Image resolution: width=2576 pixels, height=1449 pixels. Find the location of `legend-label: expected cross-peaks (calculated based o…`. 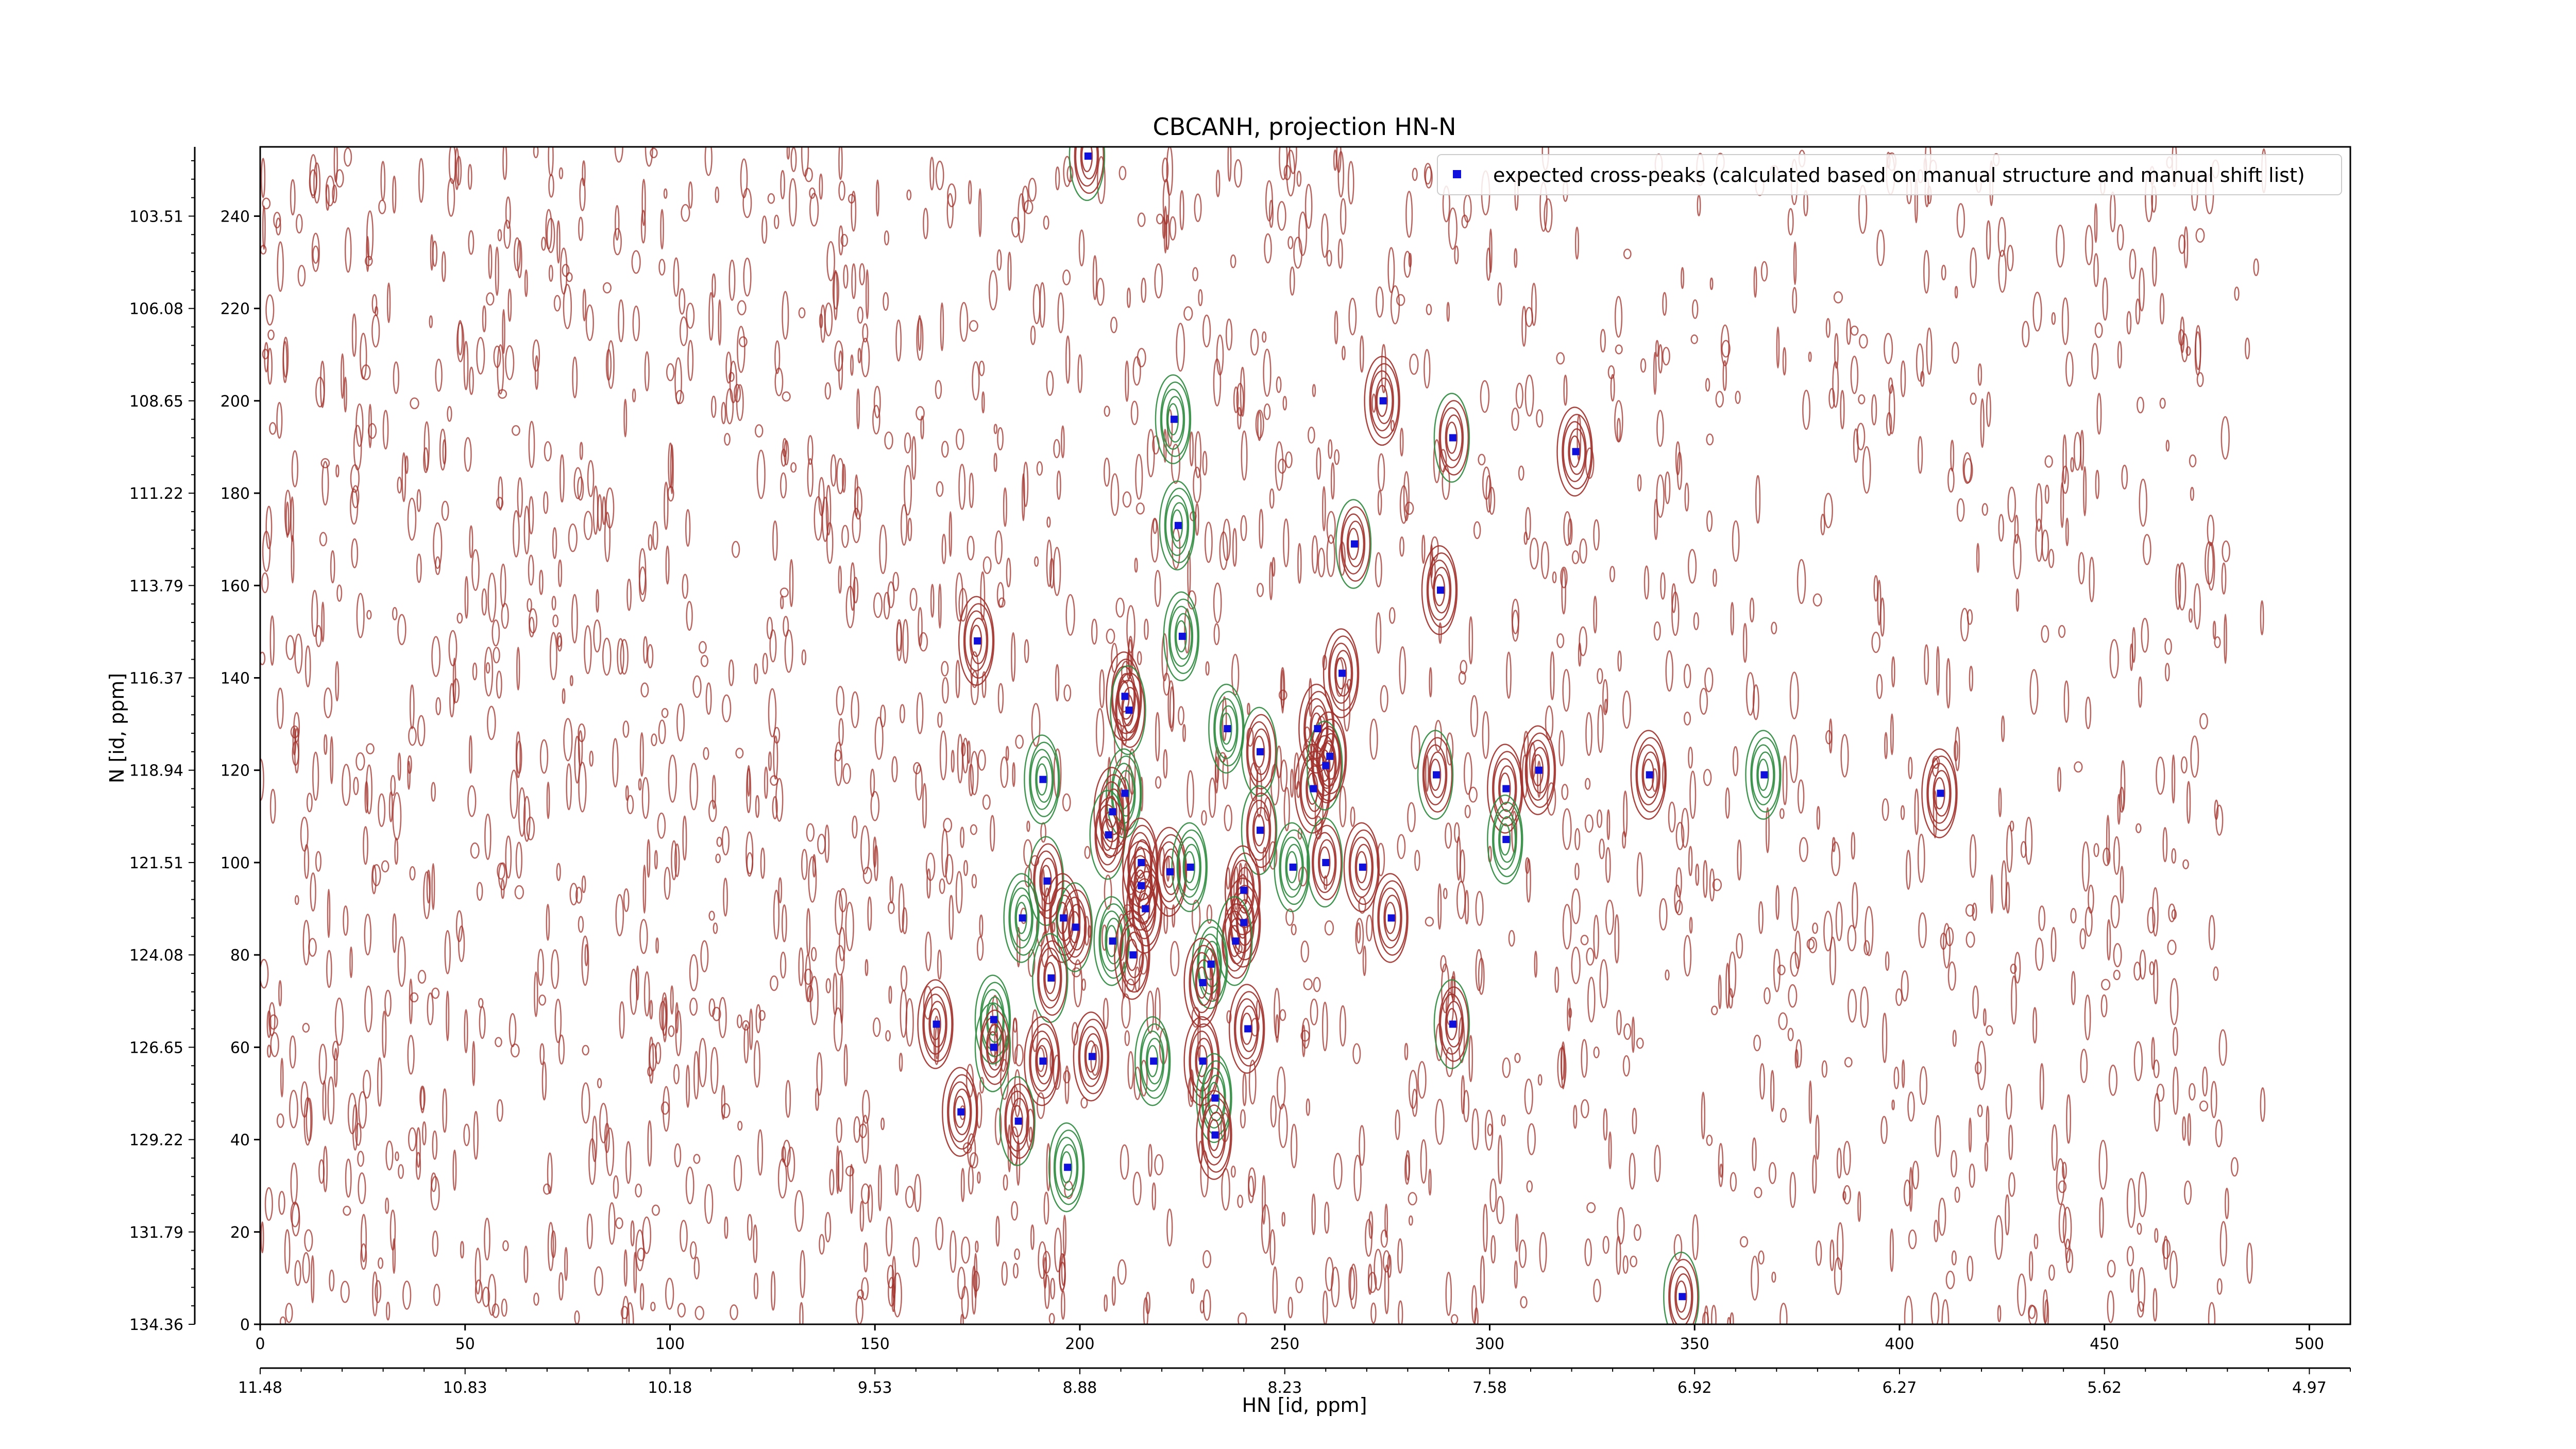

legend-label: expected cross-peaks (calculated based o… is located at coordinates (1899, 175).